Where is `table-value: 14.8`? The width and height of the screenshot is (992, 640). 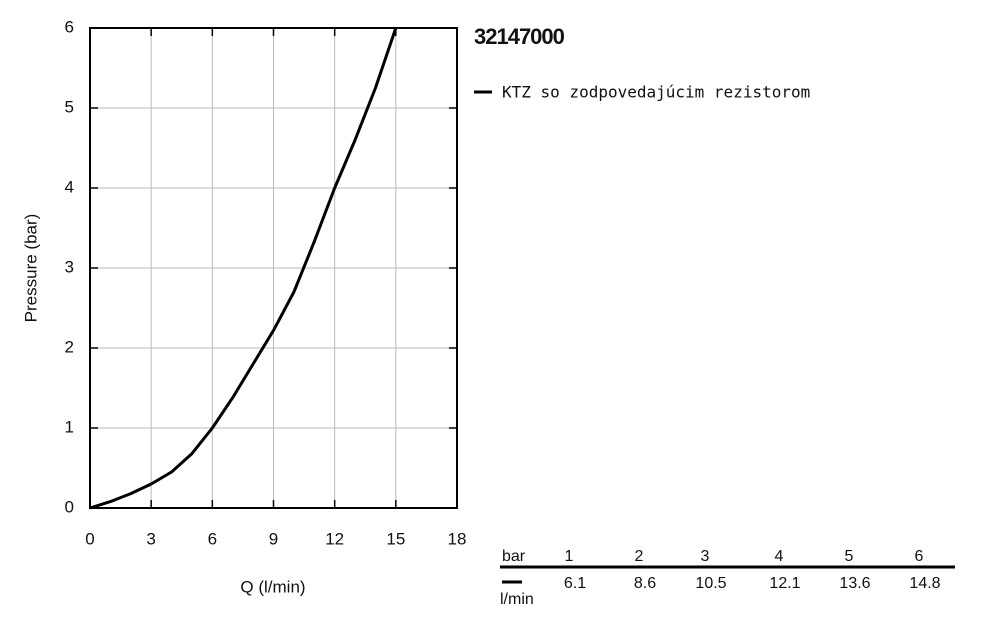 table-value: 14.8 is located at coordinates (924, 583).